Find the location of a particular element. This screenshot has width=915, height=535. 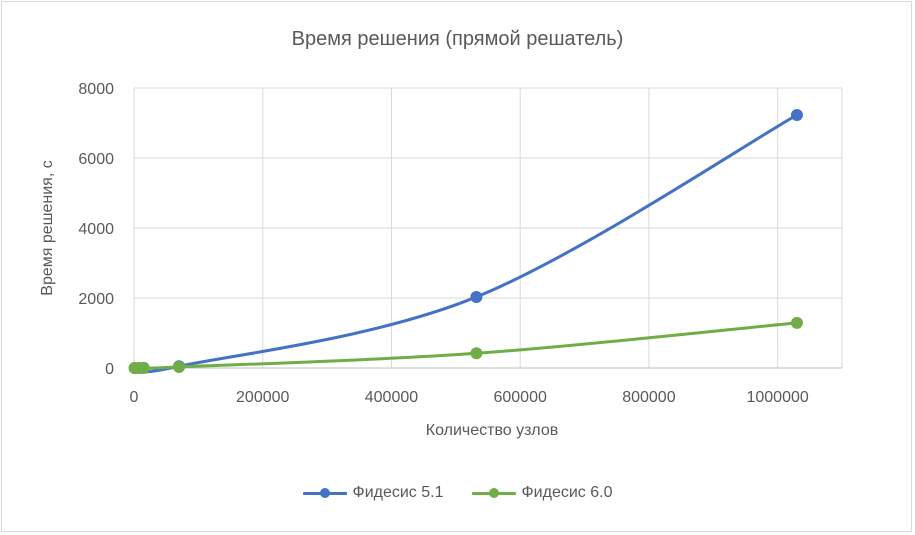

x-tick-label: 600000 is located at coordinates (519, 397).